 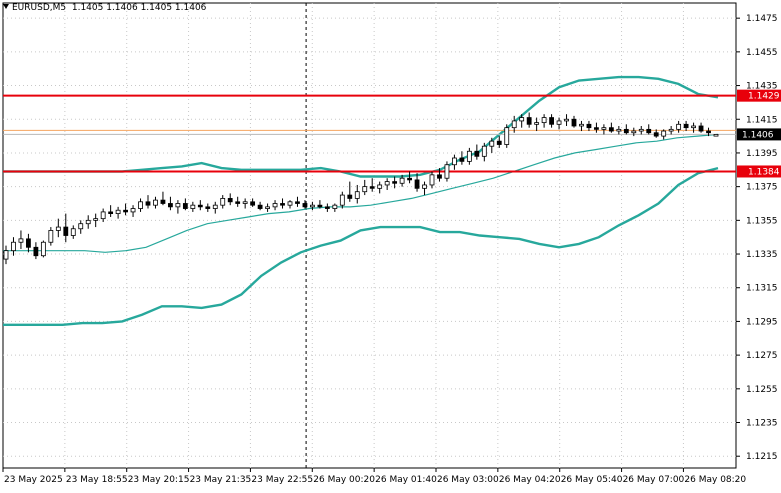 I want to click on y-tick-label: 1.1255, so click(x=762, y=390).